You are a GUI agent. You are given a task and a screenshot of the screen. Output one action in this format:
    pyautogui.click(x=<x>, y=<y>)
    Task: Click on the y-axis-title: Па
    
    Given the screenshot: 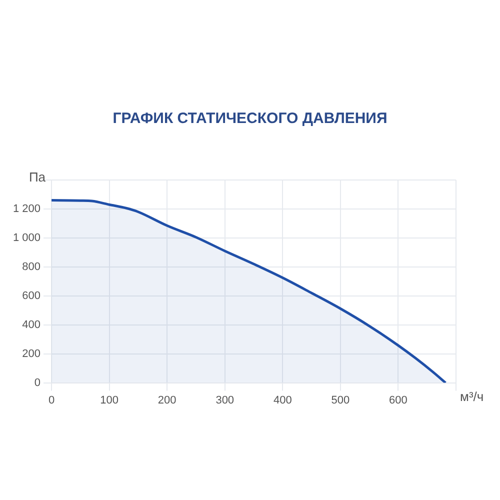 What is the action you would take?
    pyautogui.click(x=37, y=177)
    